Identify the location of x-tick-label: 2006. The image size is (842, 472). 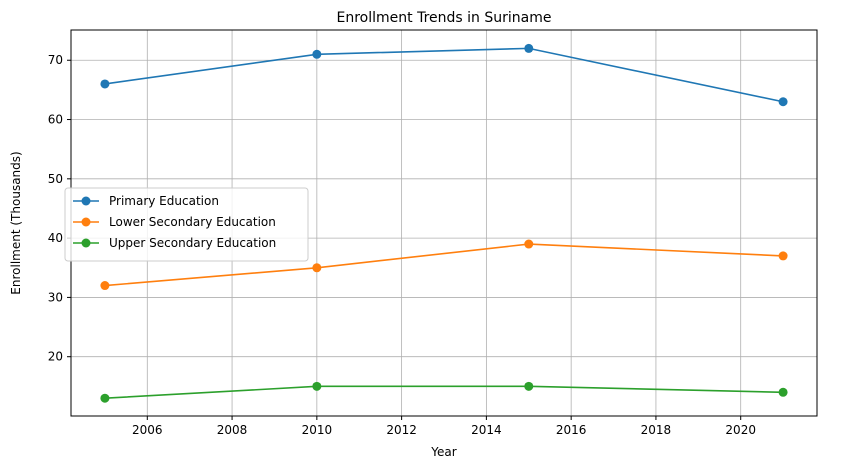
(147, 430).